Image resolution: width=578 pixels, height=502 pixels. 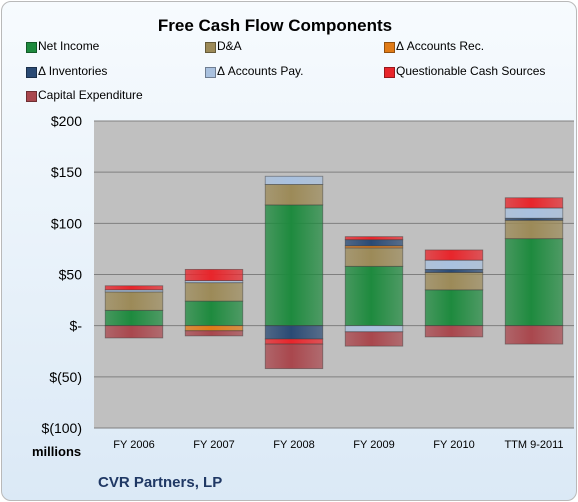 What do you see at coordinates (260, 71) in the screenshot?
I see `legend-label: Δ Accounts Pay.` at bounding box center [260, 71].